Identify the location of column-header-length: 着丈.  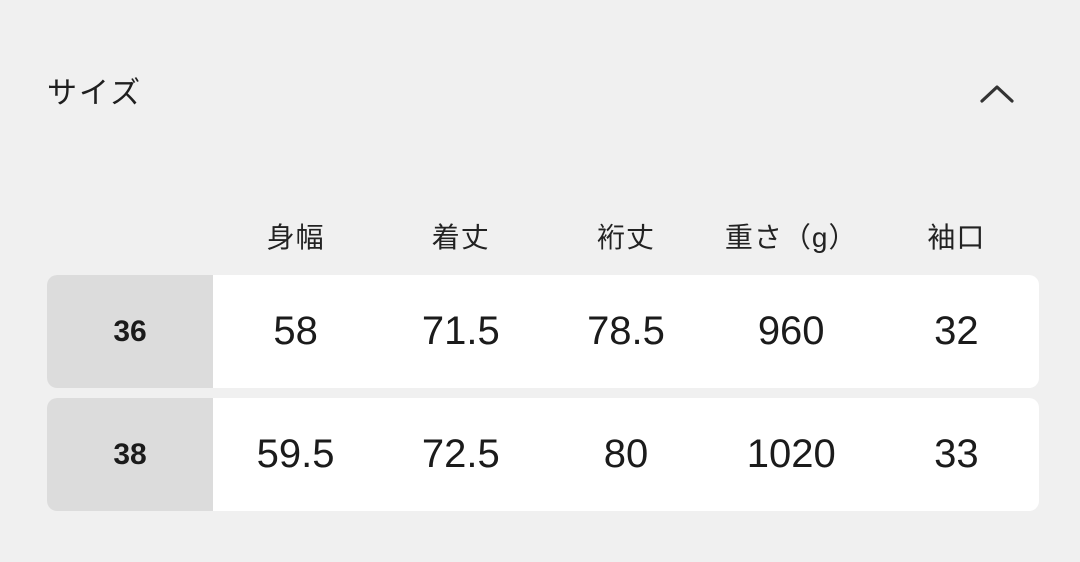
(460, 237).